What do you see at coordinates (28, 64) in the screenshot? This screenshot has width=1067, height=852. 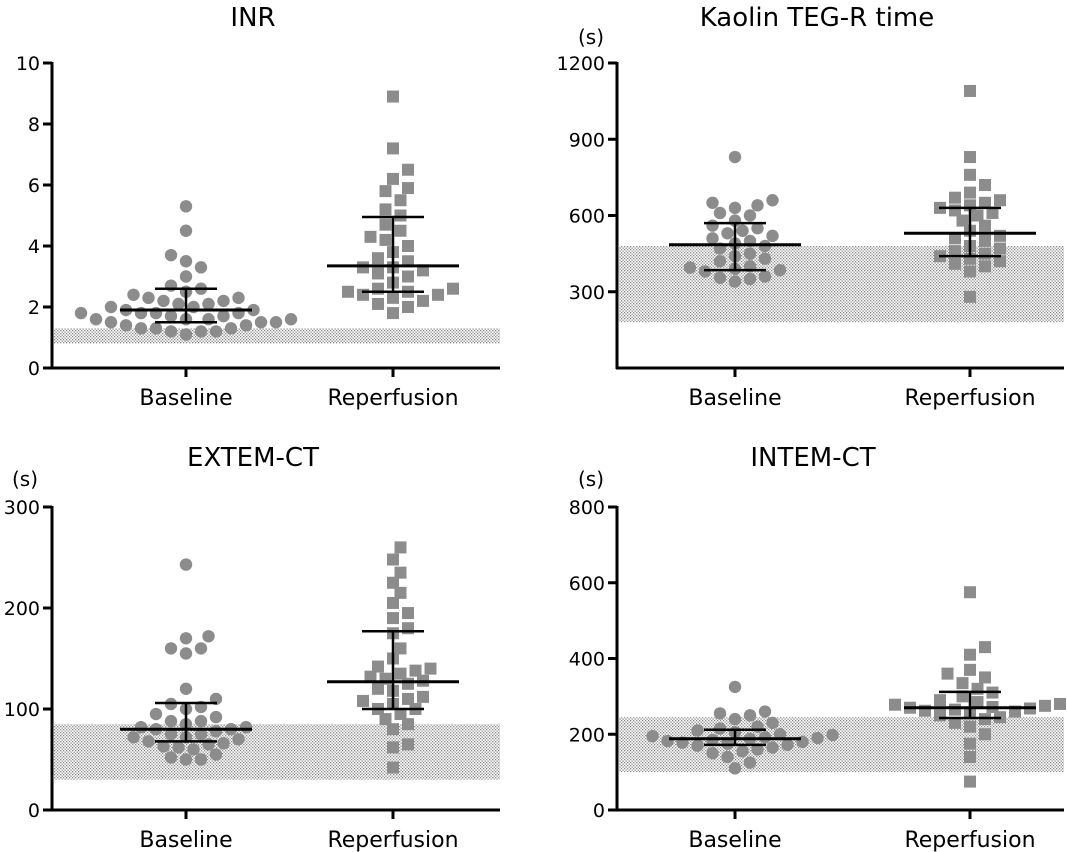 I see `y-tick-label: 10` at bounding box center [28, 64].